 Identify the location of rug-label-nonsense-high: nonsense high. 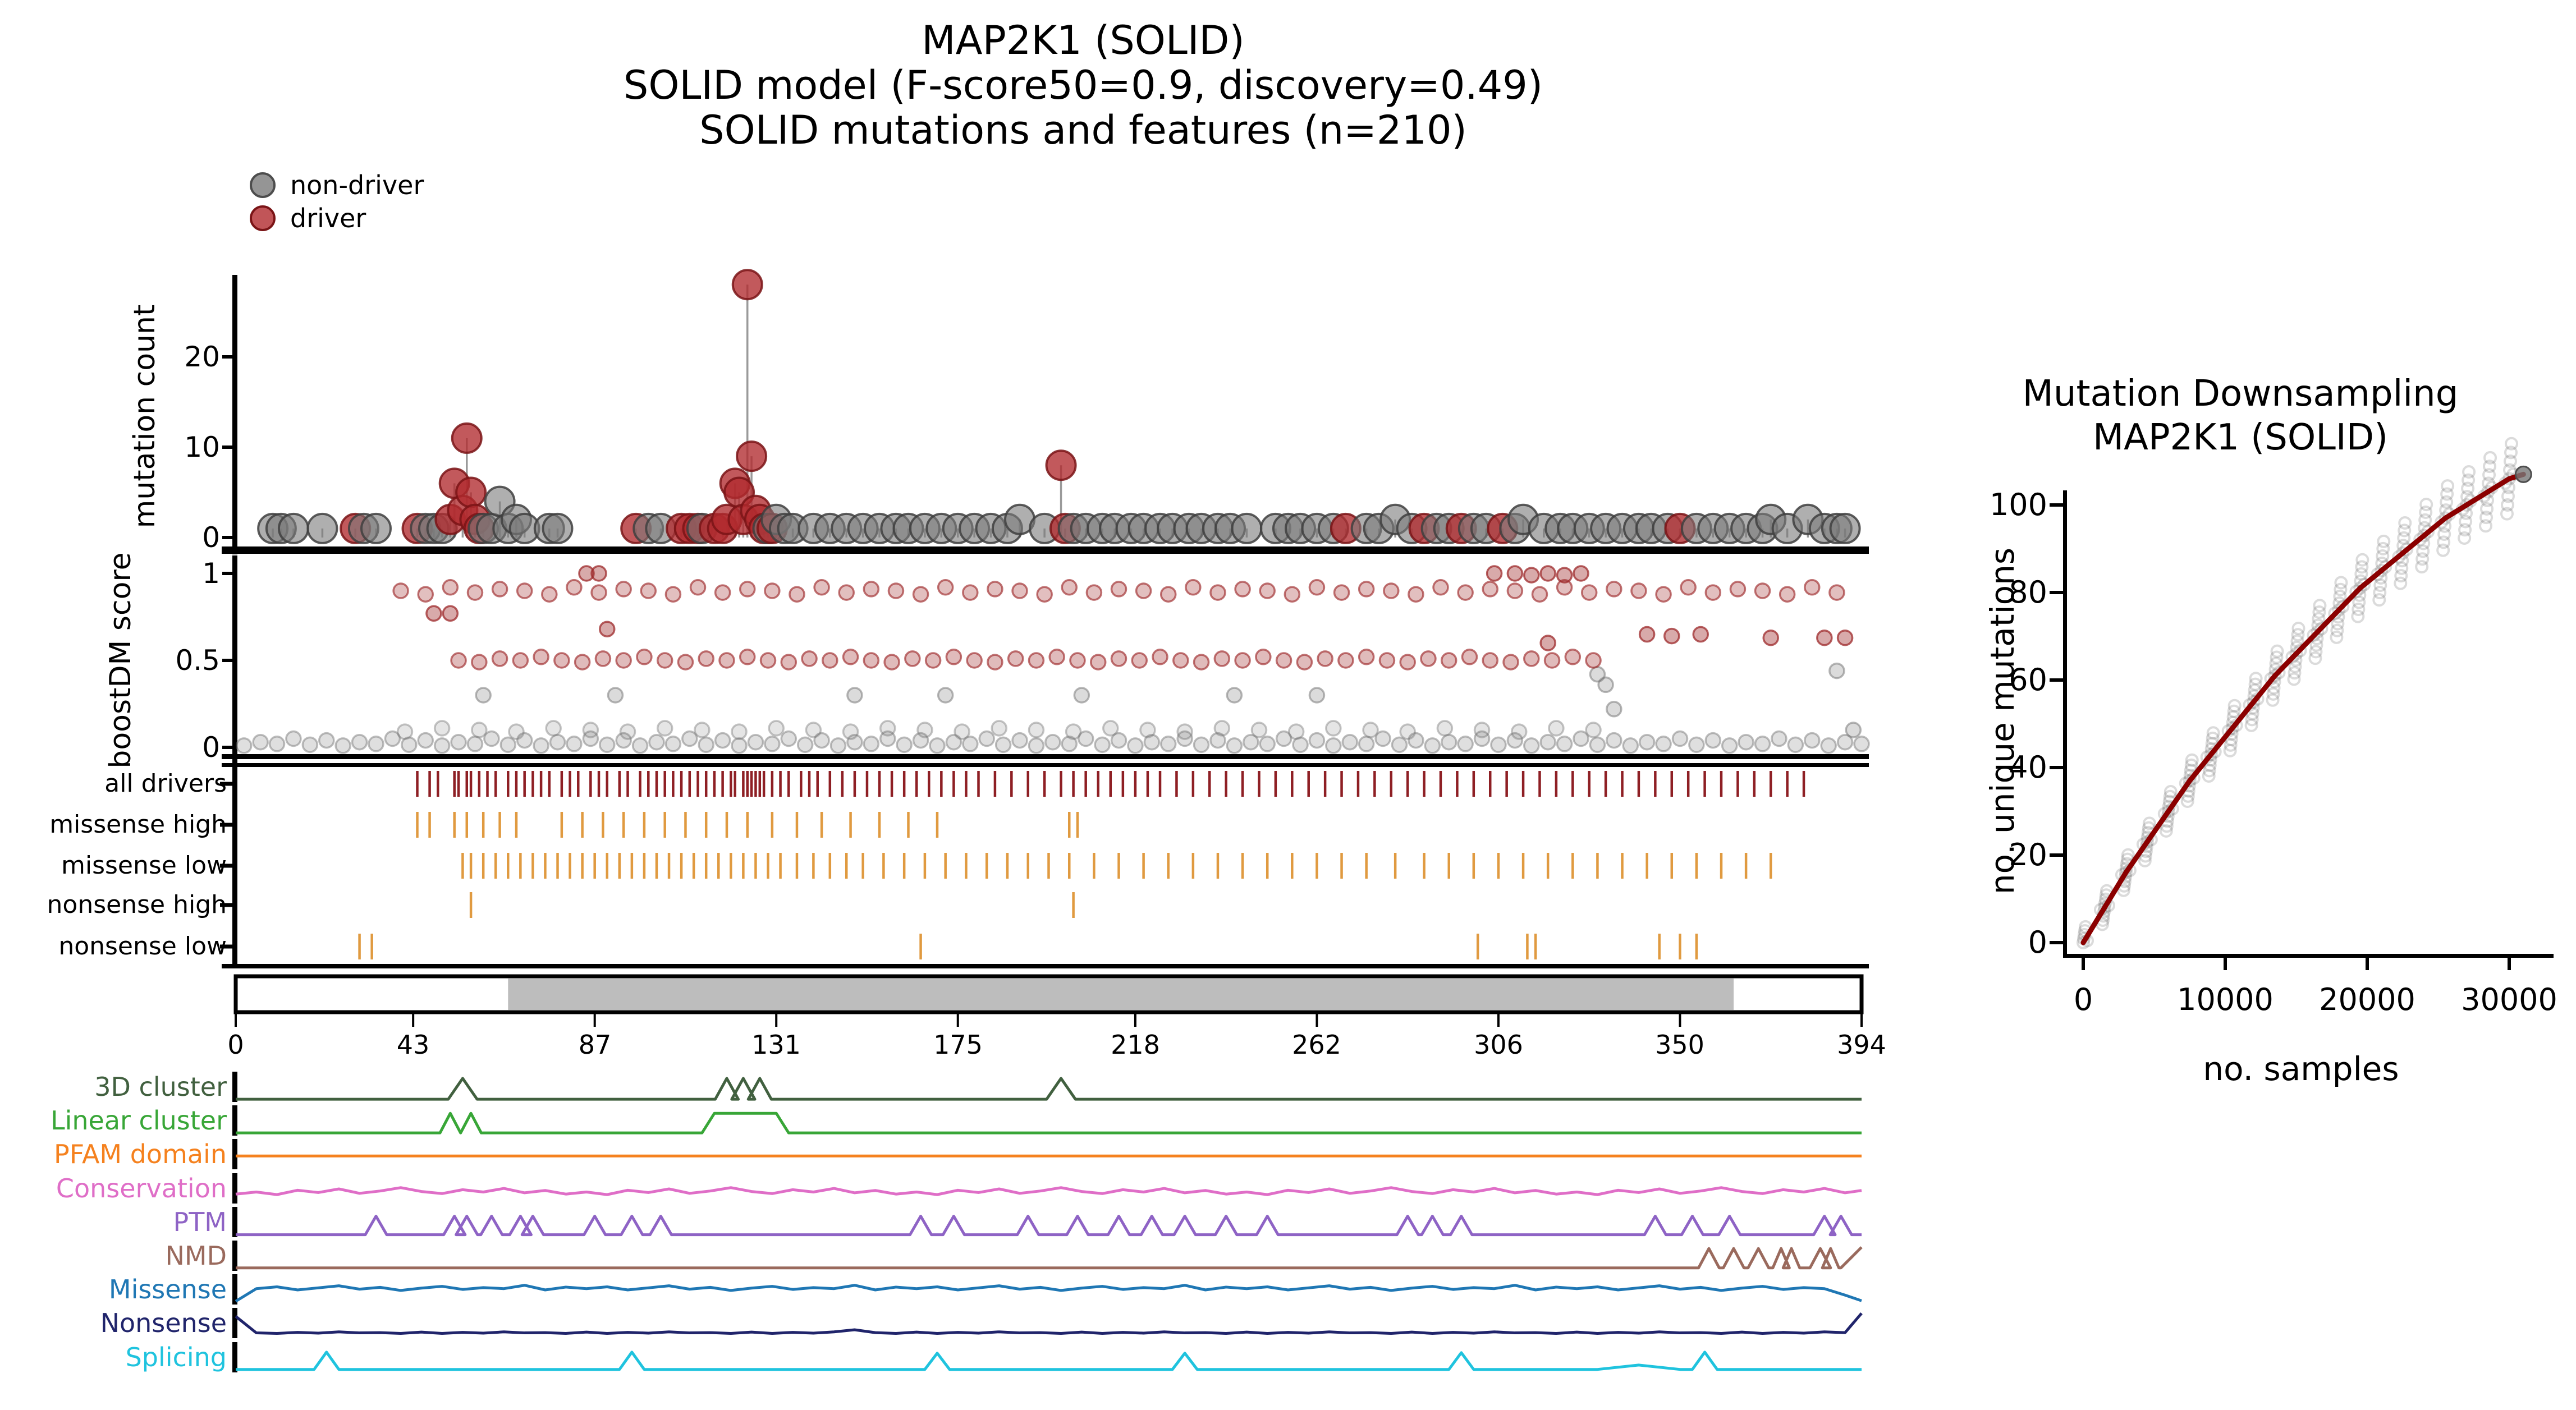
(137, 904).